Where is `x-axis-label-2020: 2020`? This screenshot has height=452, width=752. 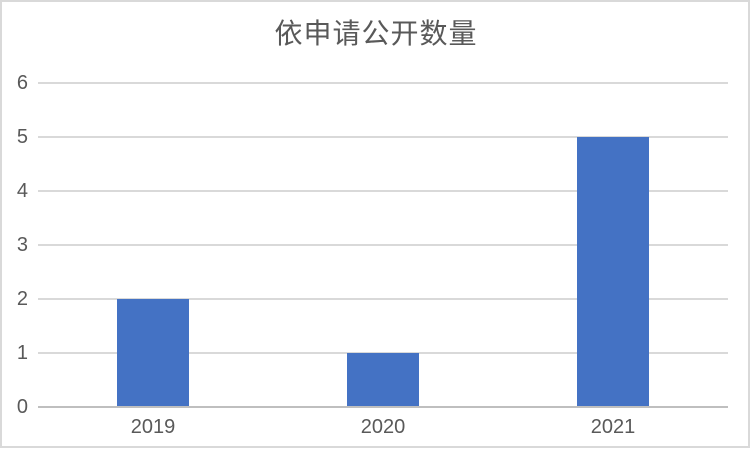
x-axis-label-2020: 2020 is located at coordinates (383, 427).